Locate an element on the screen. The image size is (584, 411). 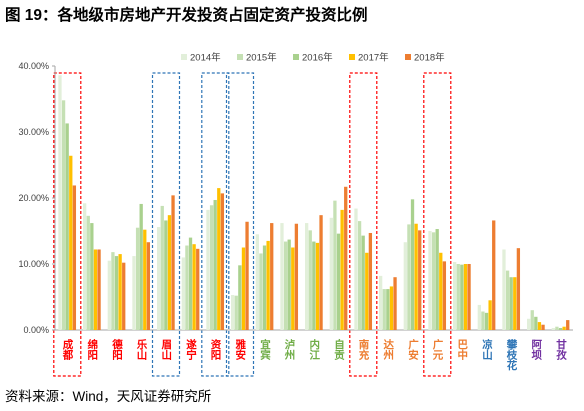
category-label: 广安 is located at coordinates (412, 349).